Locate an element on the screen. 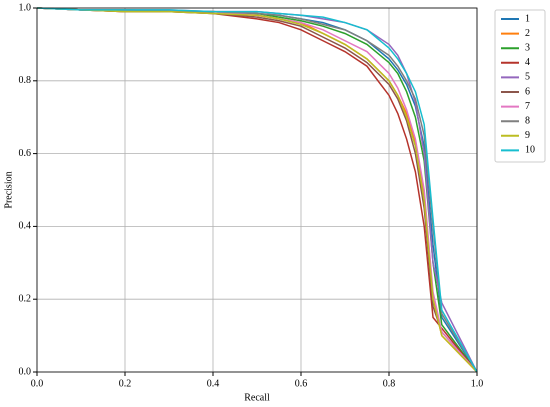 The image size is (550, 407). x-axis-label: Recall is located at coordinates (257, 397).